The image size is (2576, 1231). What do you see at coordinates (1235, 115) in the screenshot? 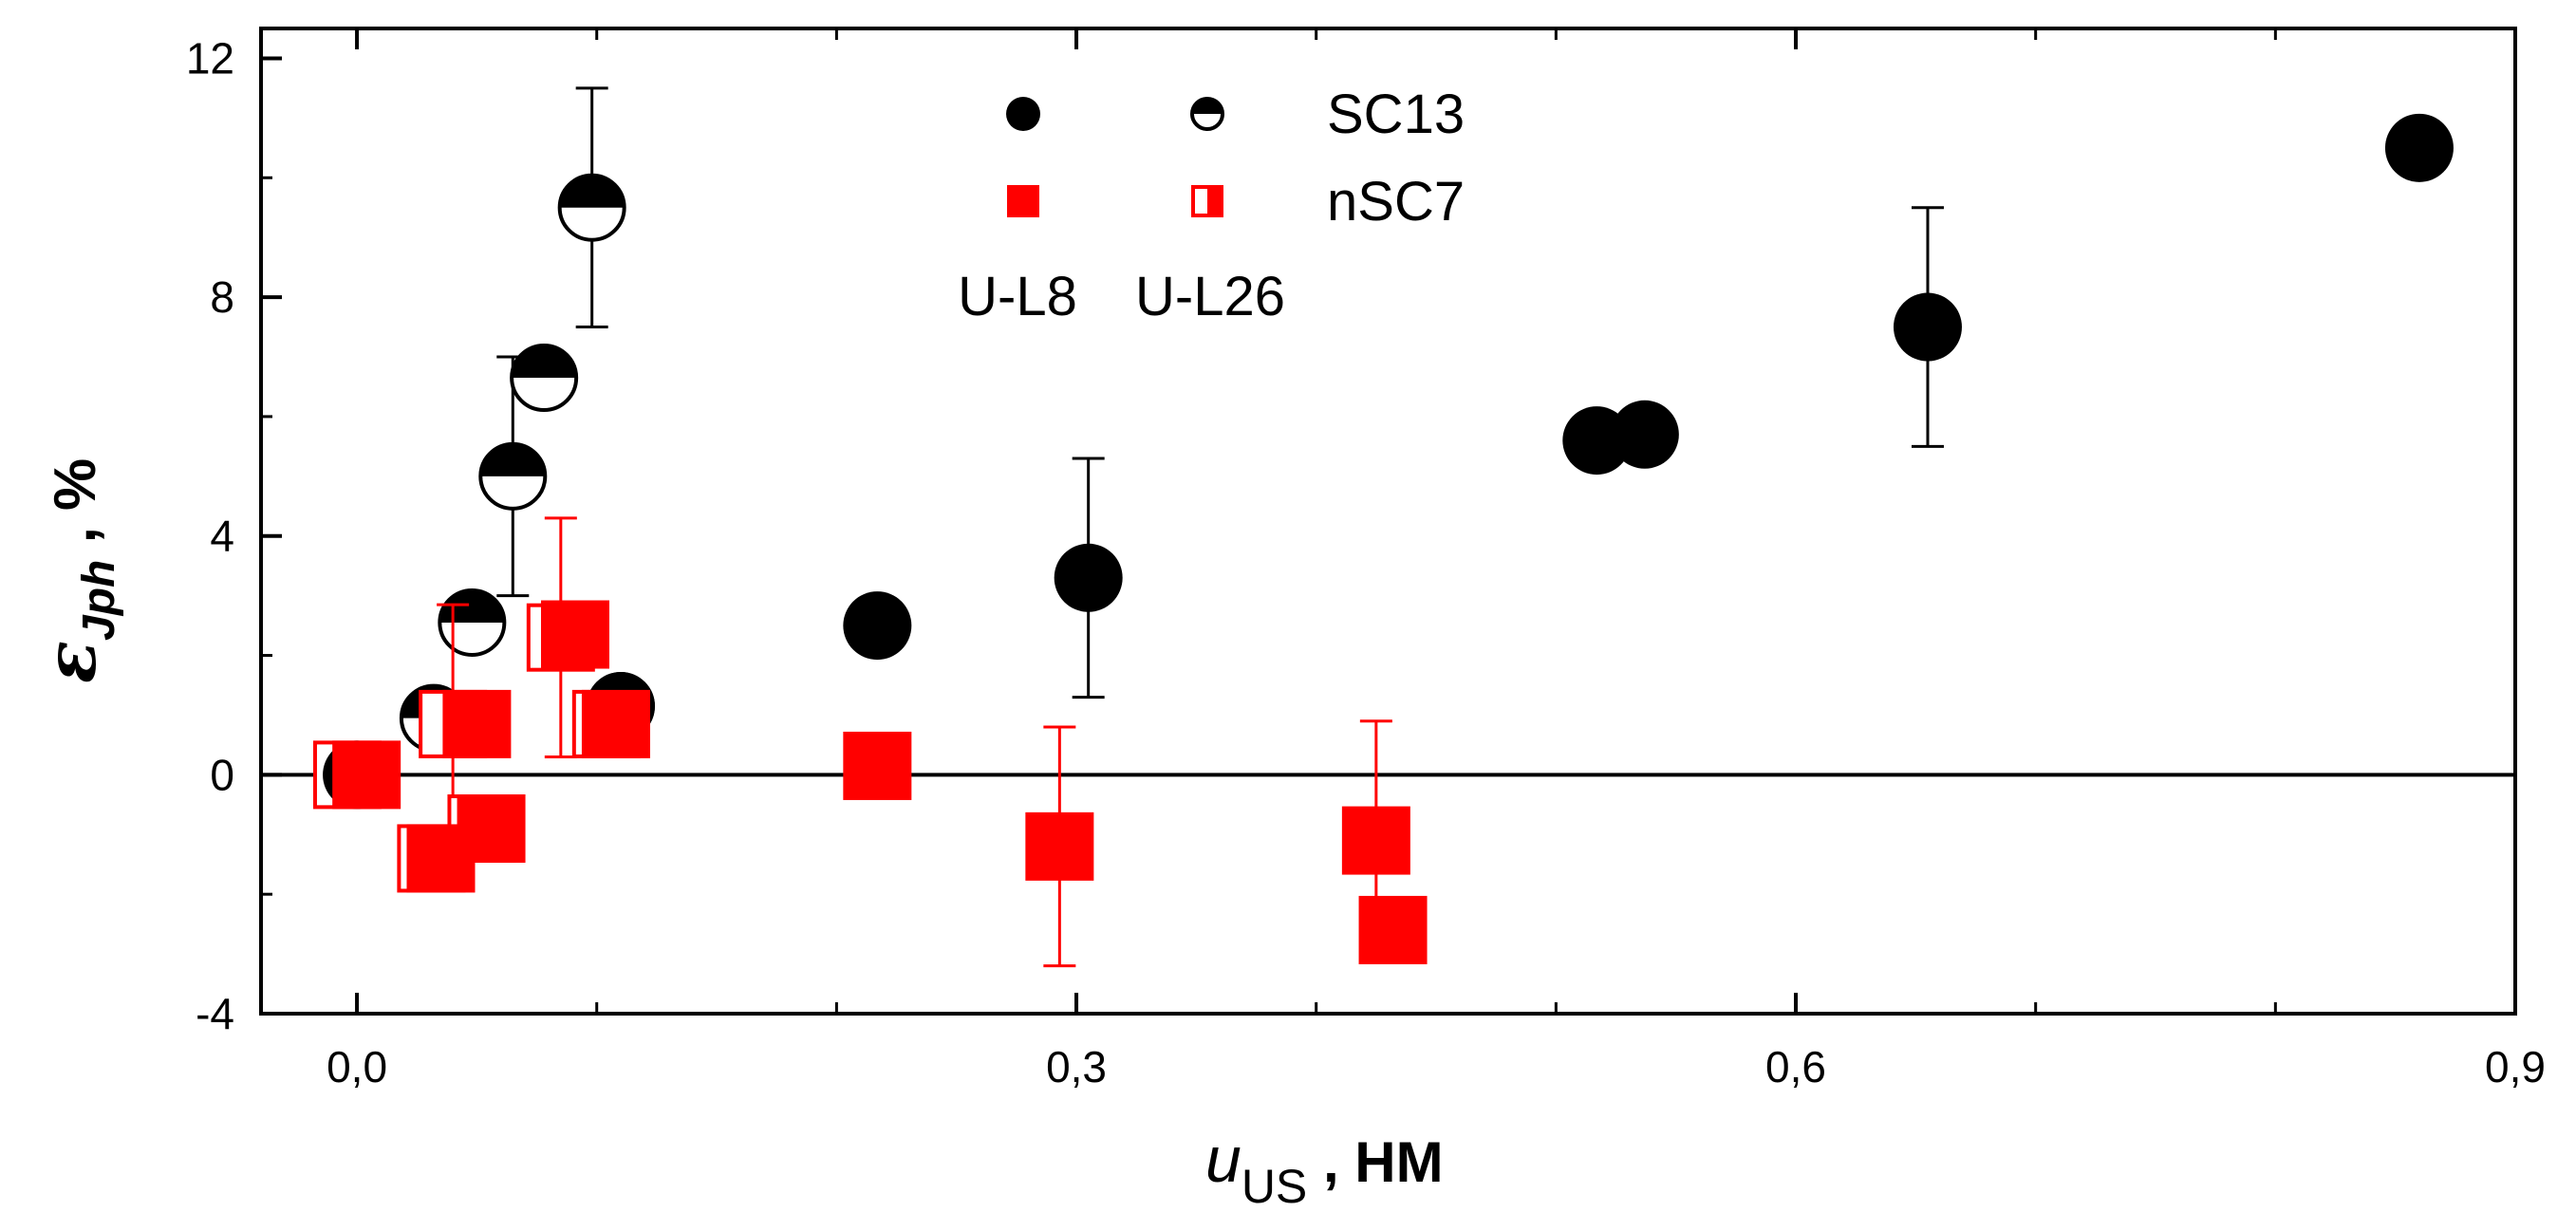
I see `legend-row-sc13: SC13` at bounding box center [1235, 115].